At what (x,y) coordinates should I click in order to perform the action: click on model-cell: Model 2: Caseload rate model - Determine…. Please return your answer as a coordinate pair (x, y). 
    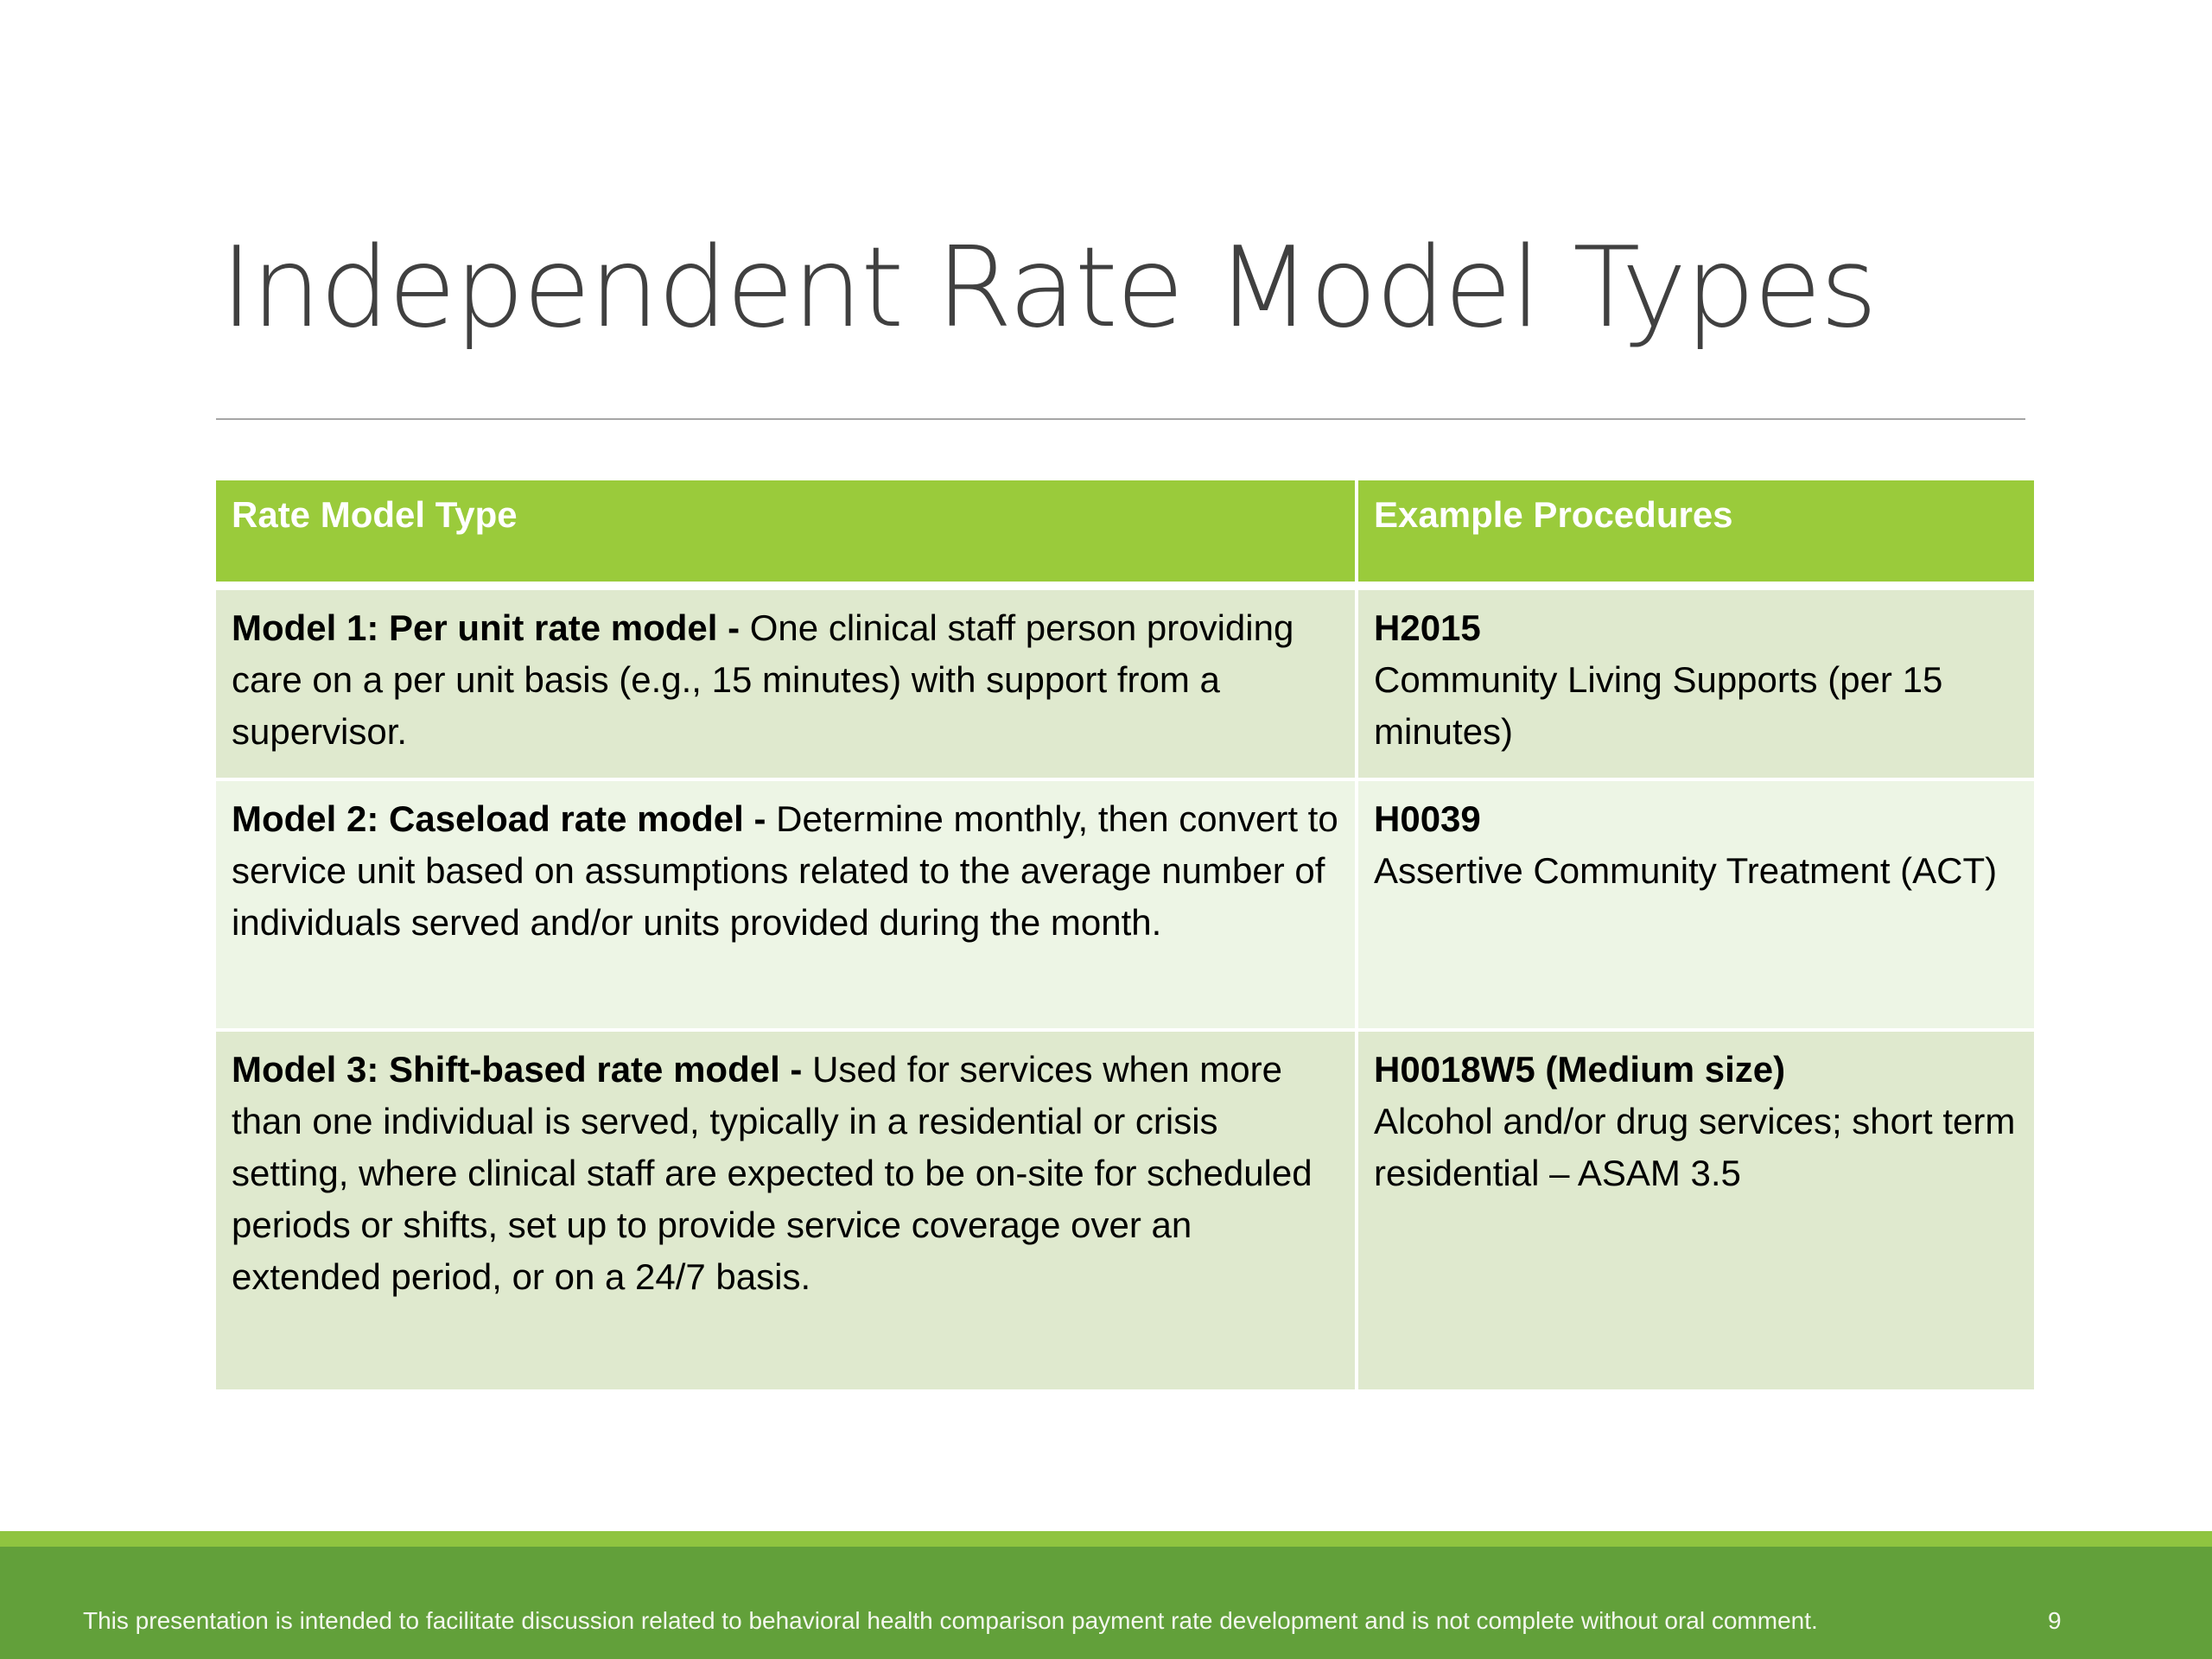
    Looking at the image, I should click on (786, 905).